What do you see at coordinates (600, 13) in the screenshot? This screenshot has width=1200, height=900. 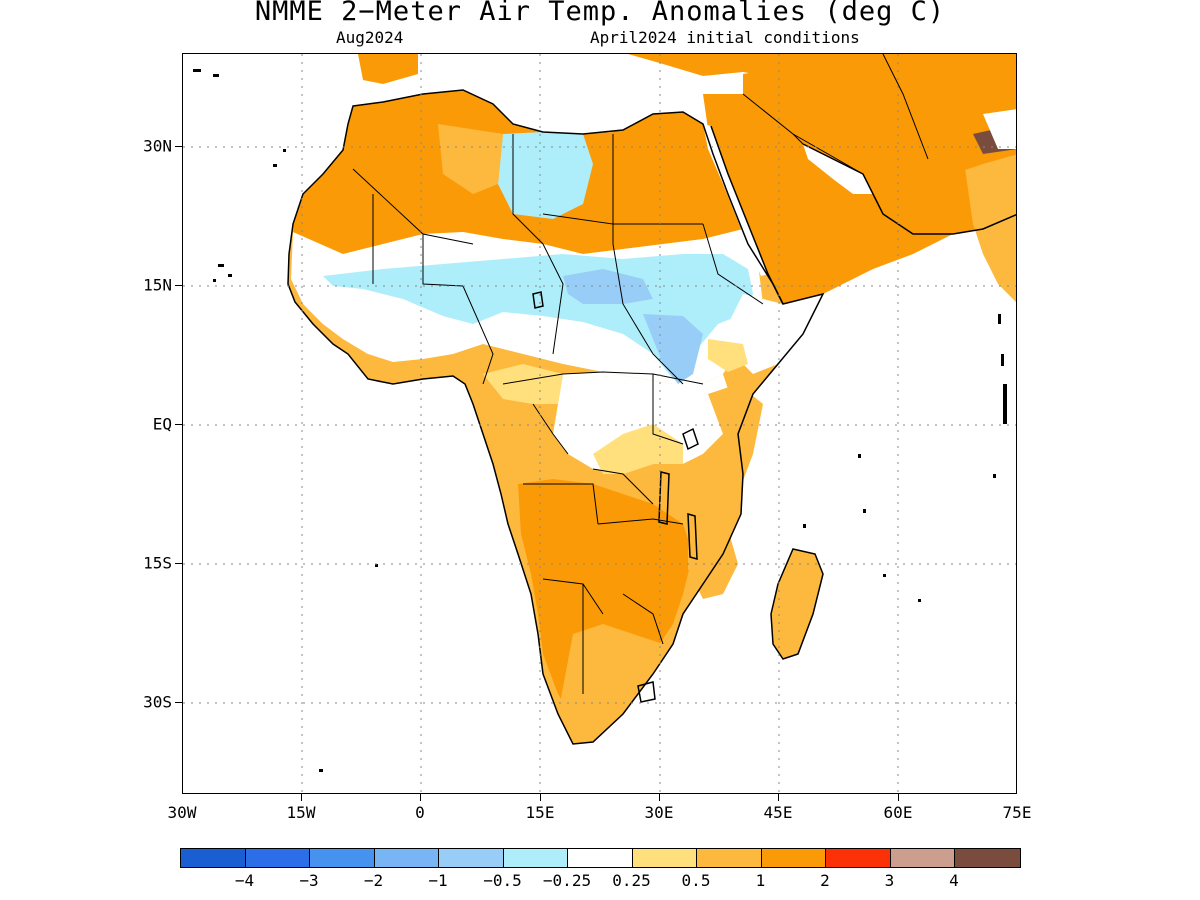 I see `map-title: NMME 2−Meter Air Temp. Anomalies (deg C)` at bounding box center [600, 13].